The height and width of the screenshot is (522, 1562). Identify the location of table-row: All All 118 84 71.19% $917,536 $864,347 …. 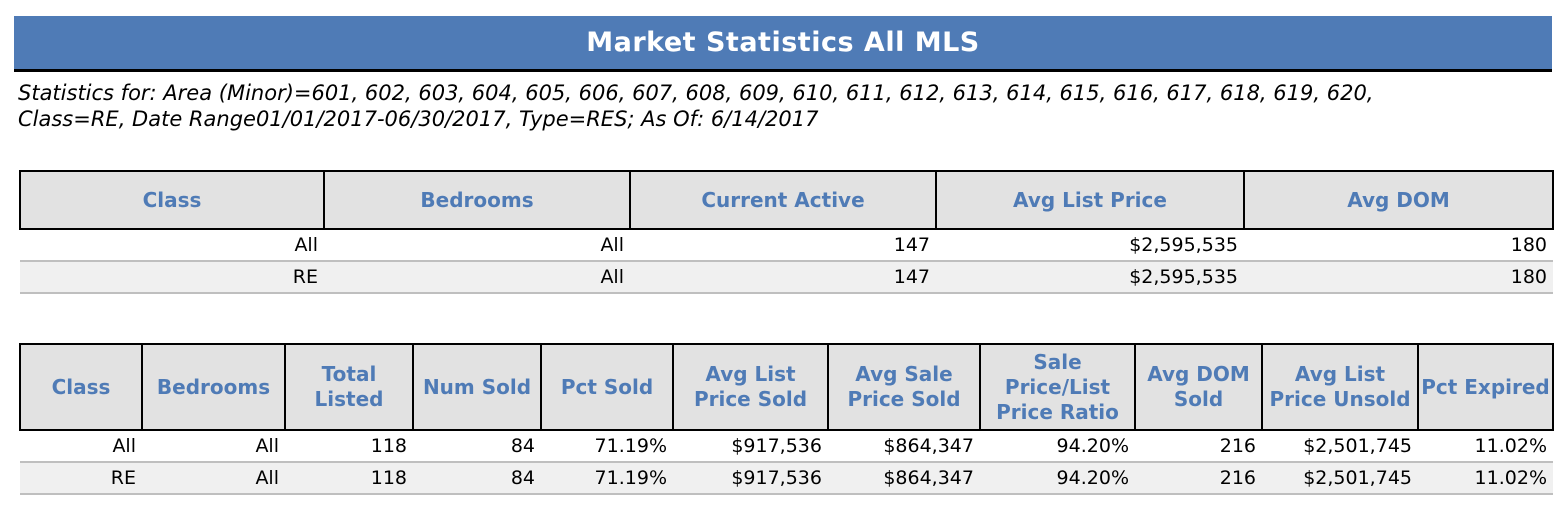
(786, 446).